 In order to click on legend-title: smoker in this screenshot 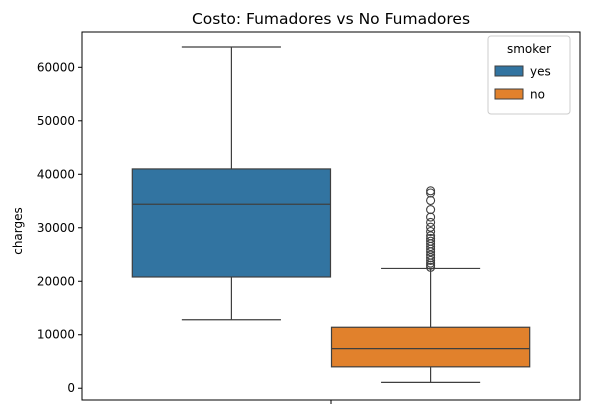, I will do `click(529, 49)`.